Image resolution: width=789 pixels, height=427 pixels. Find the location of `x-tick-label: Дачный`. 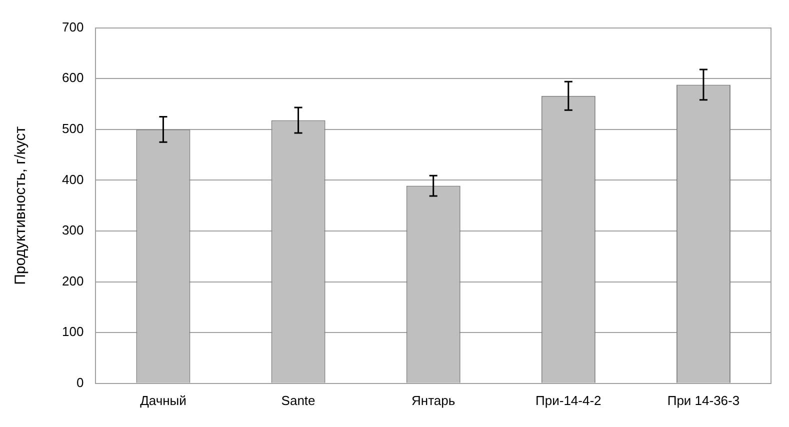

x-tick-label: Дачный is located at coordinates (163, 400).